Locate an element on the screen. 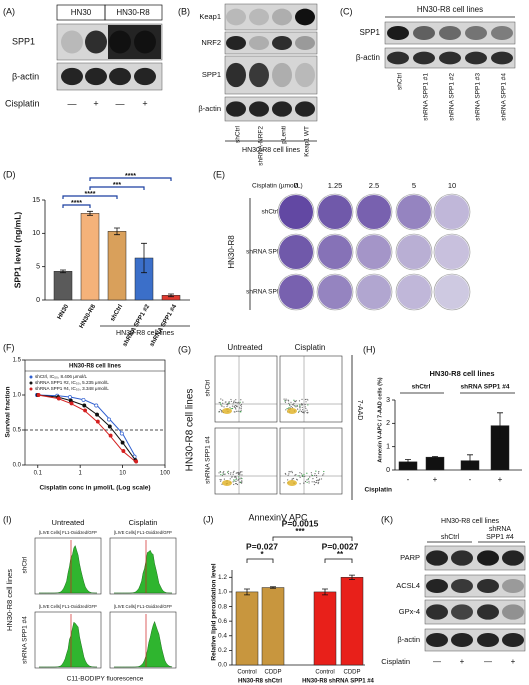 The width and height of the screenshot is (529, 685). bar is located at coordinates (63, 286).